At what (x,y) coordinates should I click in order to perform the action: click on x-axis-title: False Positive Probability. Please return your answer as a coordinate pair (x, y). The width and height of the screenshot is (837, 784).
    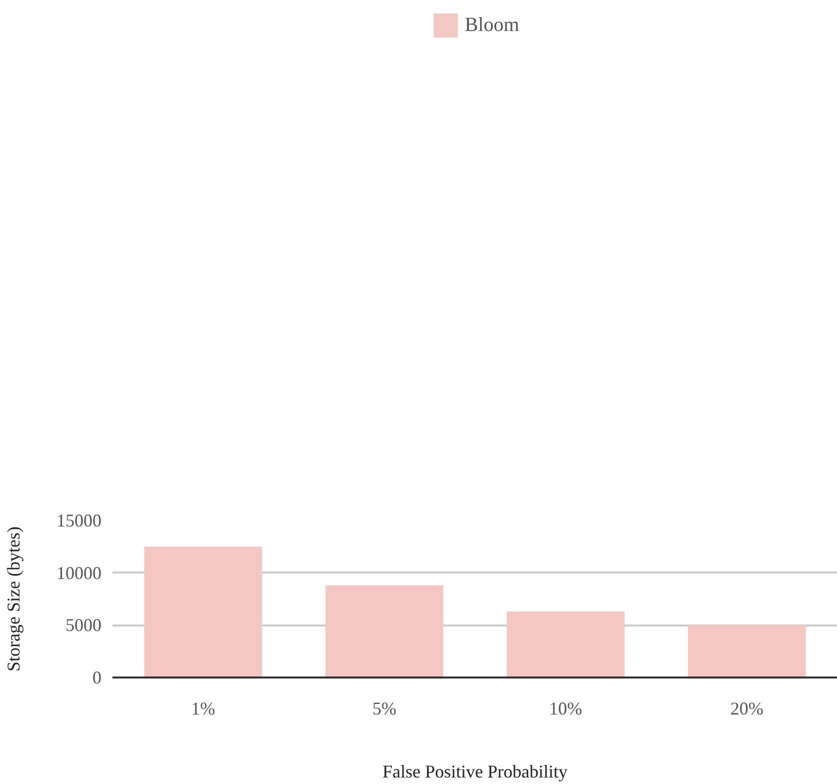
    Looking at the image, I should click on (475, 772).